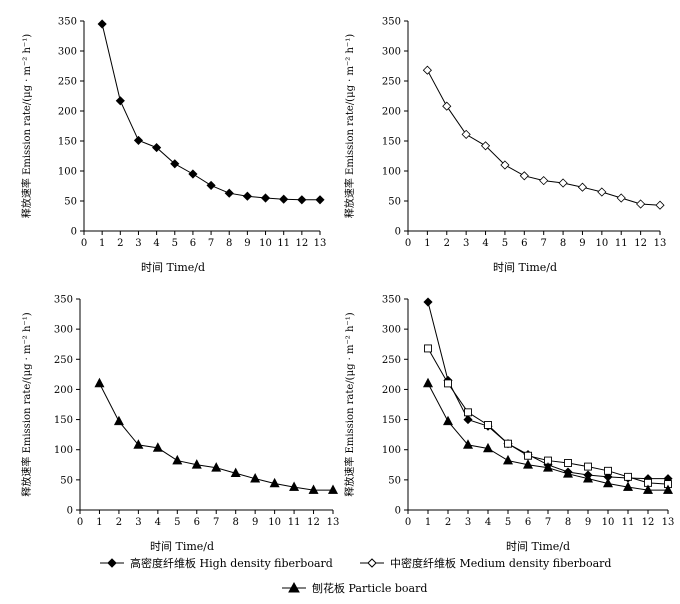 The width and height of the screenshot is (680, 604). Describe the element at coordinates (427, 243) in the screenshot. I see `x-tick-label: 1` at that location.